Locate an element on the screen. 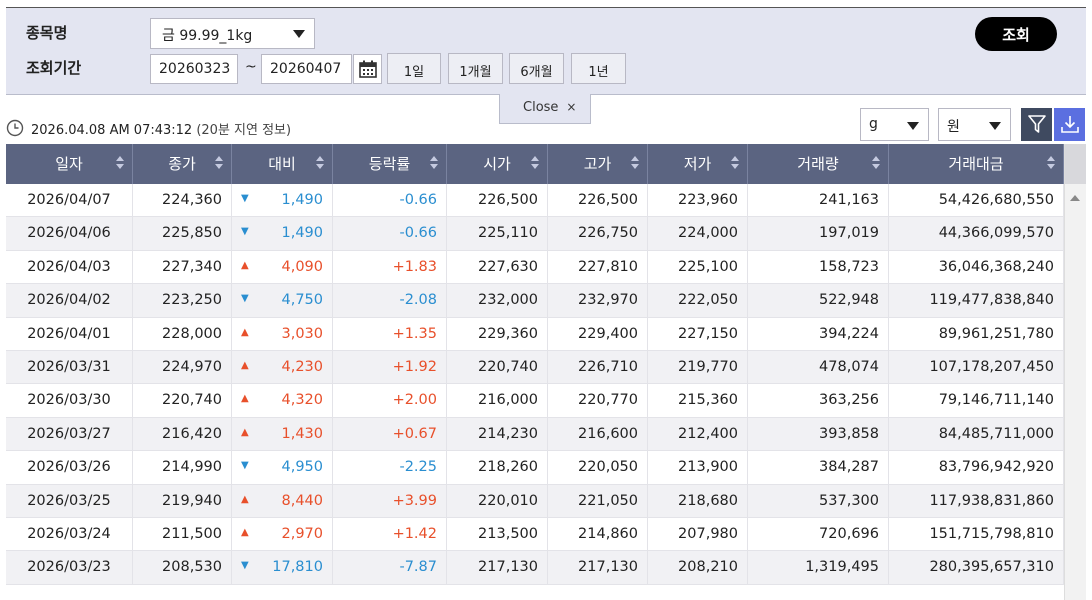 The height and width of the screenshot is (600, 1092). cell-open: 218,260 is located at coordinates (497, 467).